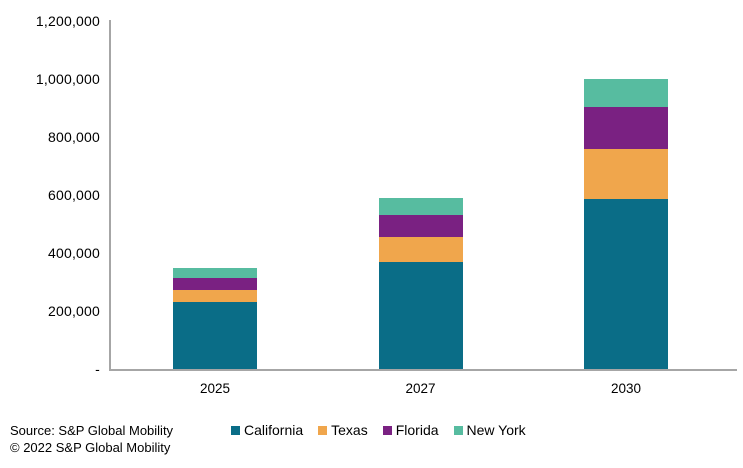 This screenshot has width=743, height=468. What do you see at coordinates (496, 430) in the screenshot?
I see `legend-label-new-york: New York` at bounding box center [496, 430].